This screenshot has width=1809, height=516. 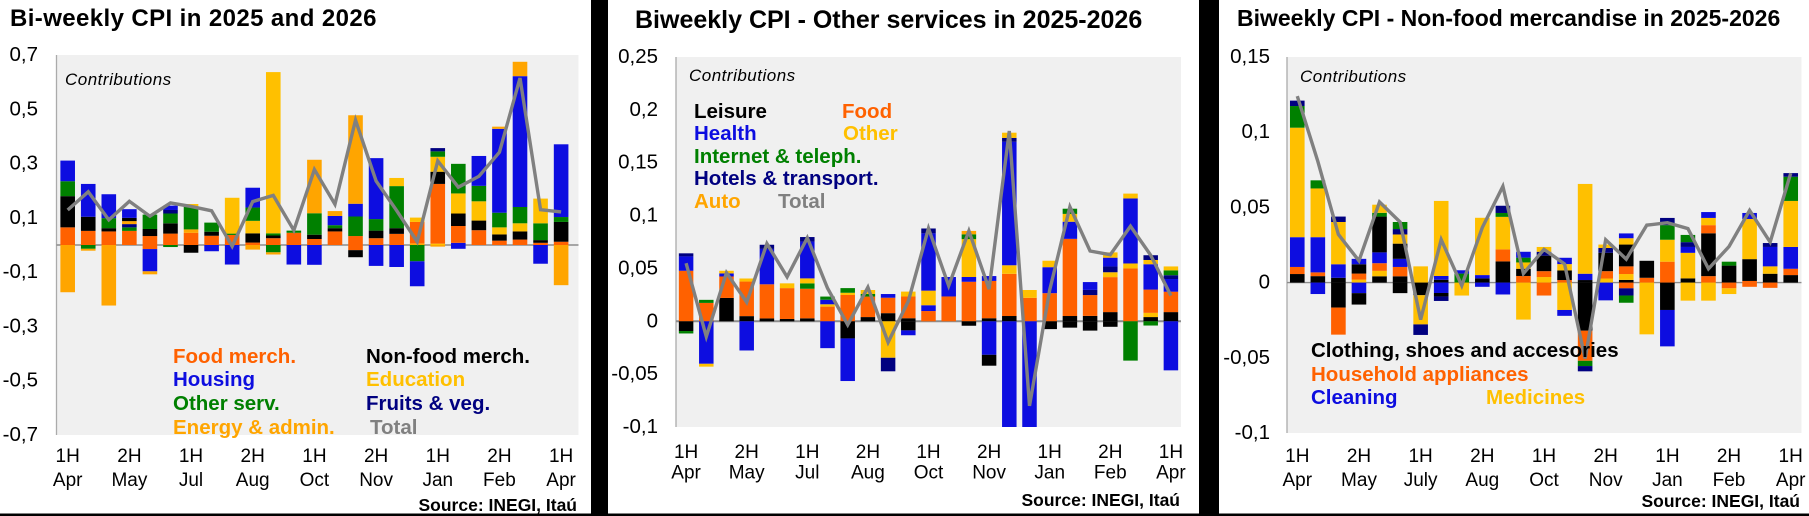 What do you see at coordinates (214, 379) in the screenshot?
I see `svg-text: Housing` at bounding box center [214, 379].